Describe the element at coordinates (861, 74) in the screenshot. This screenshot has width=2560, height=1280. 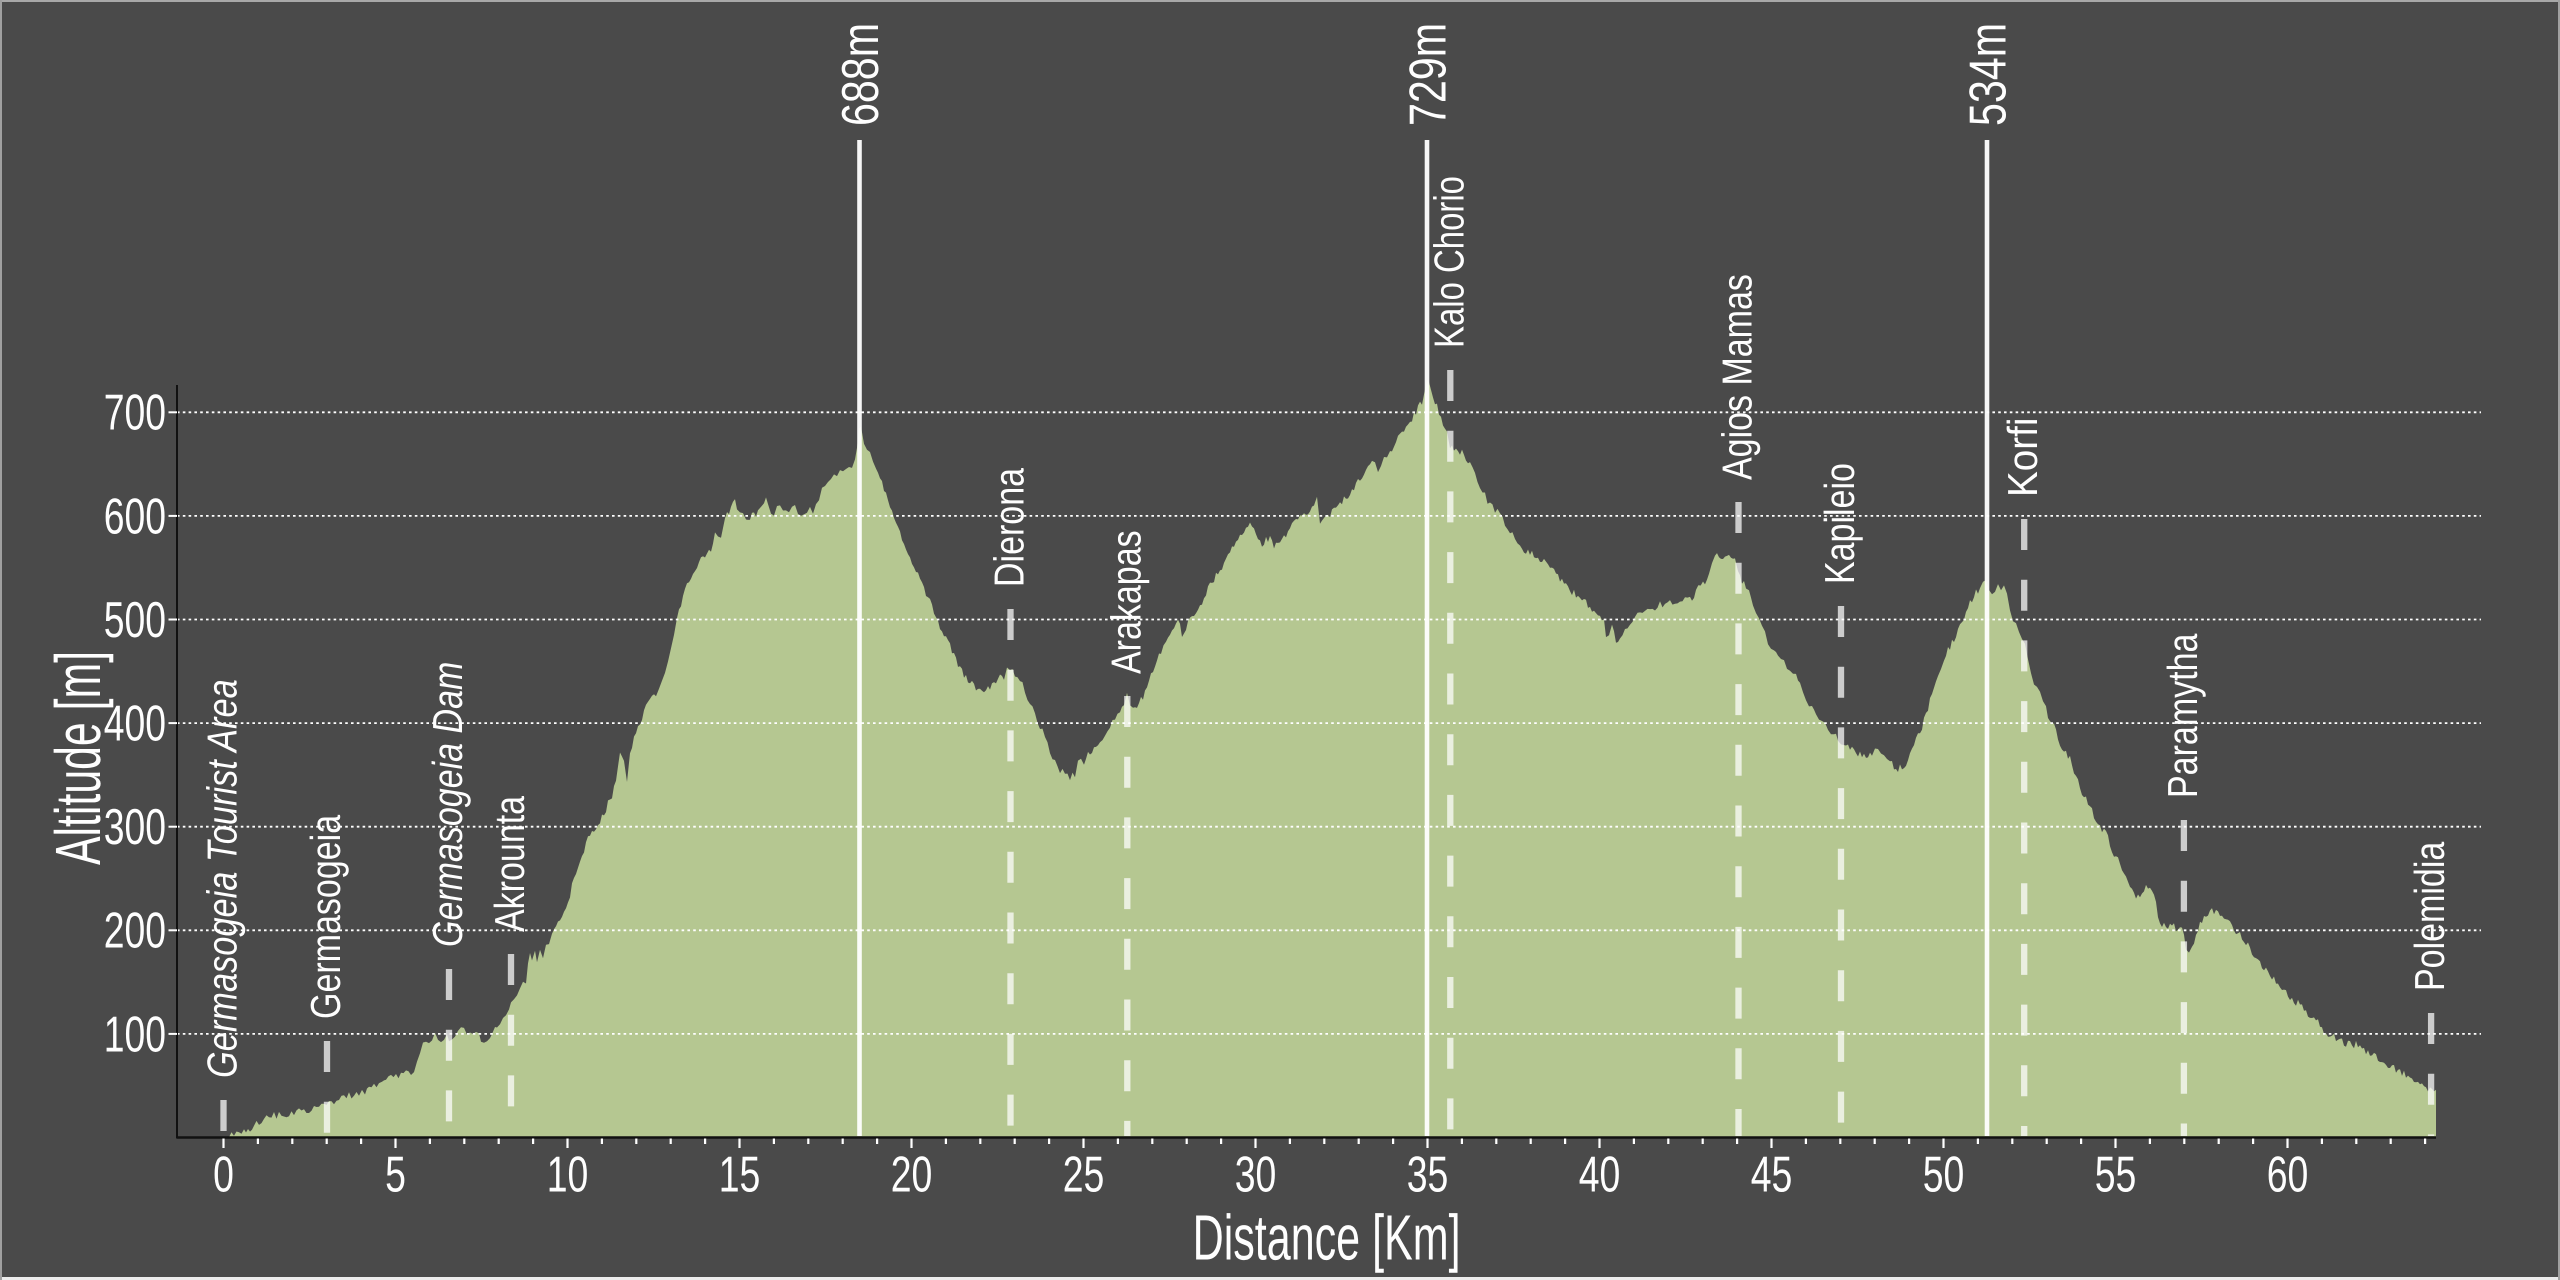
I see `svg-text: 688m` at that location.